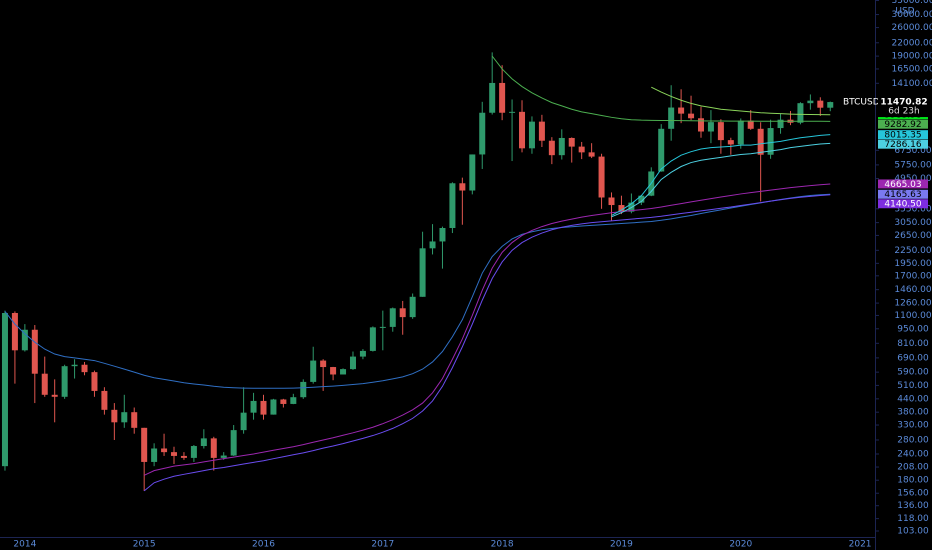  I want to click on y-tick-label: 2250.00, so click(912, 251).